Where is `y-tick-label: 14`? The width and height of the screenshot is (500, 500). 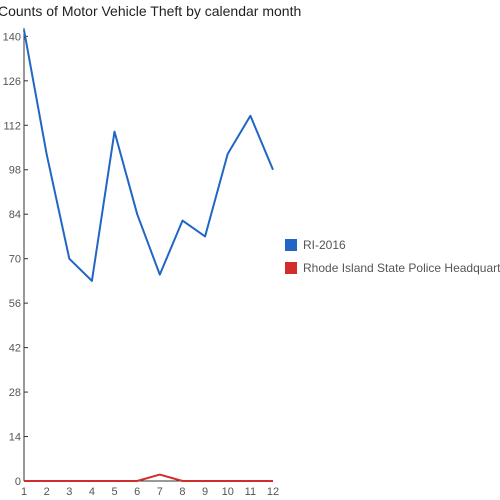 y-tick-label: 14 is located at coordinates (15, 438).